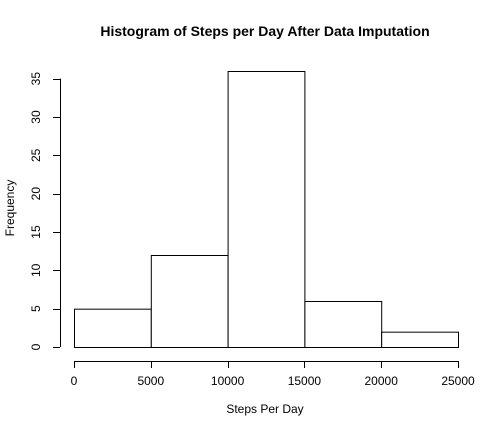  What do you see at coordinates (36, 232) in the screenshot?
I see `y-tick-label: 15` at bounding box center [36, 232].